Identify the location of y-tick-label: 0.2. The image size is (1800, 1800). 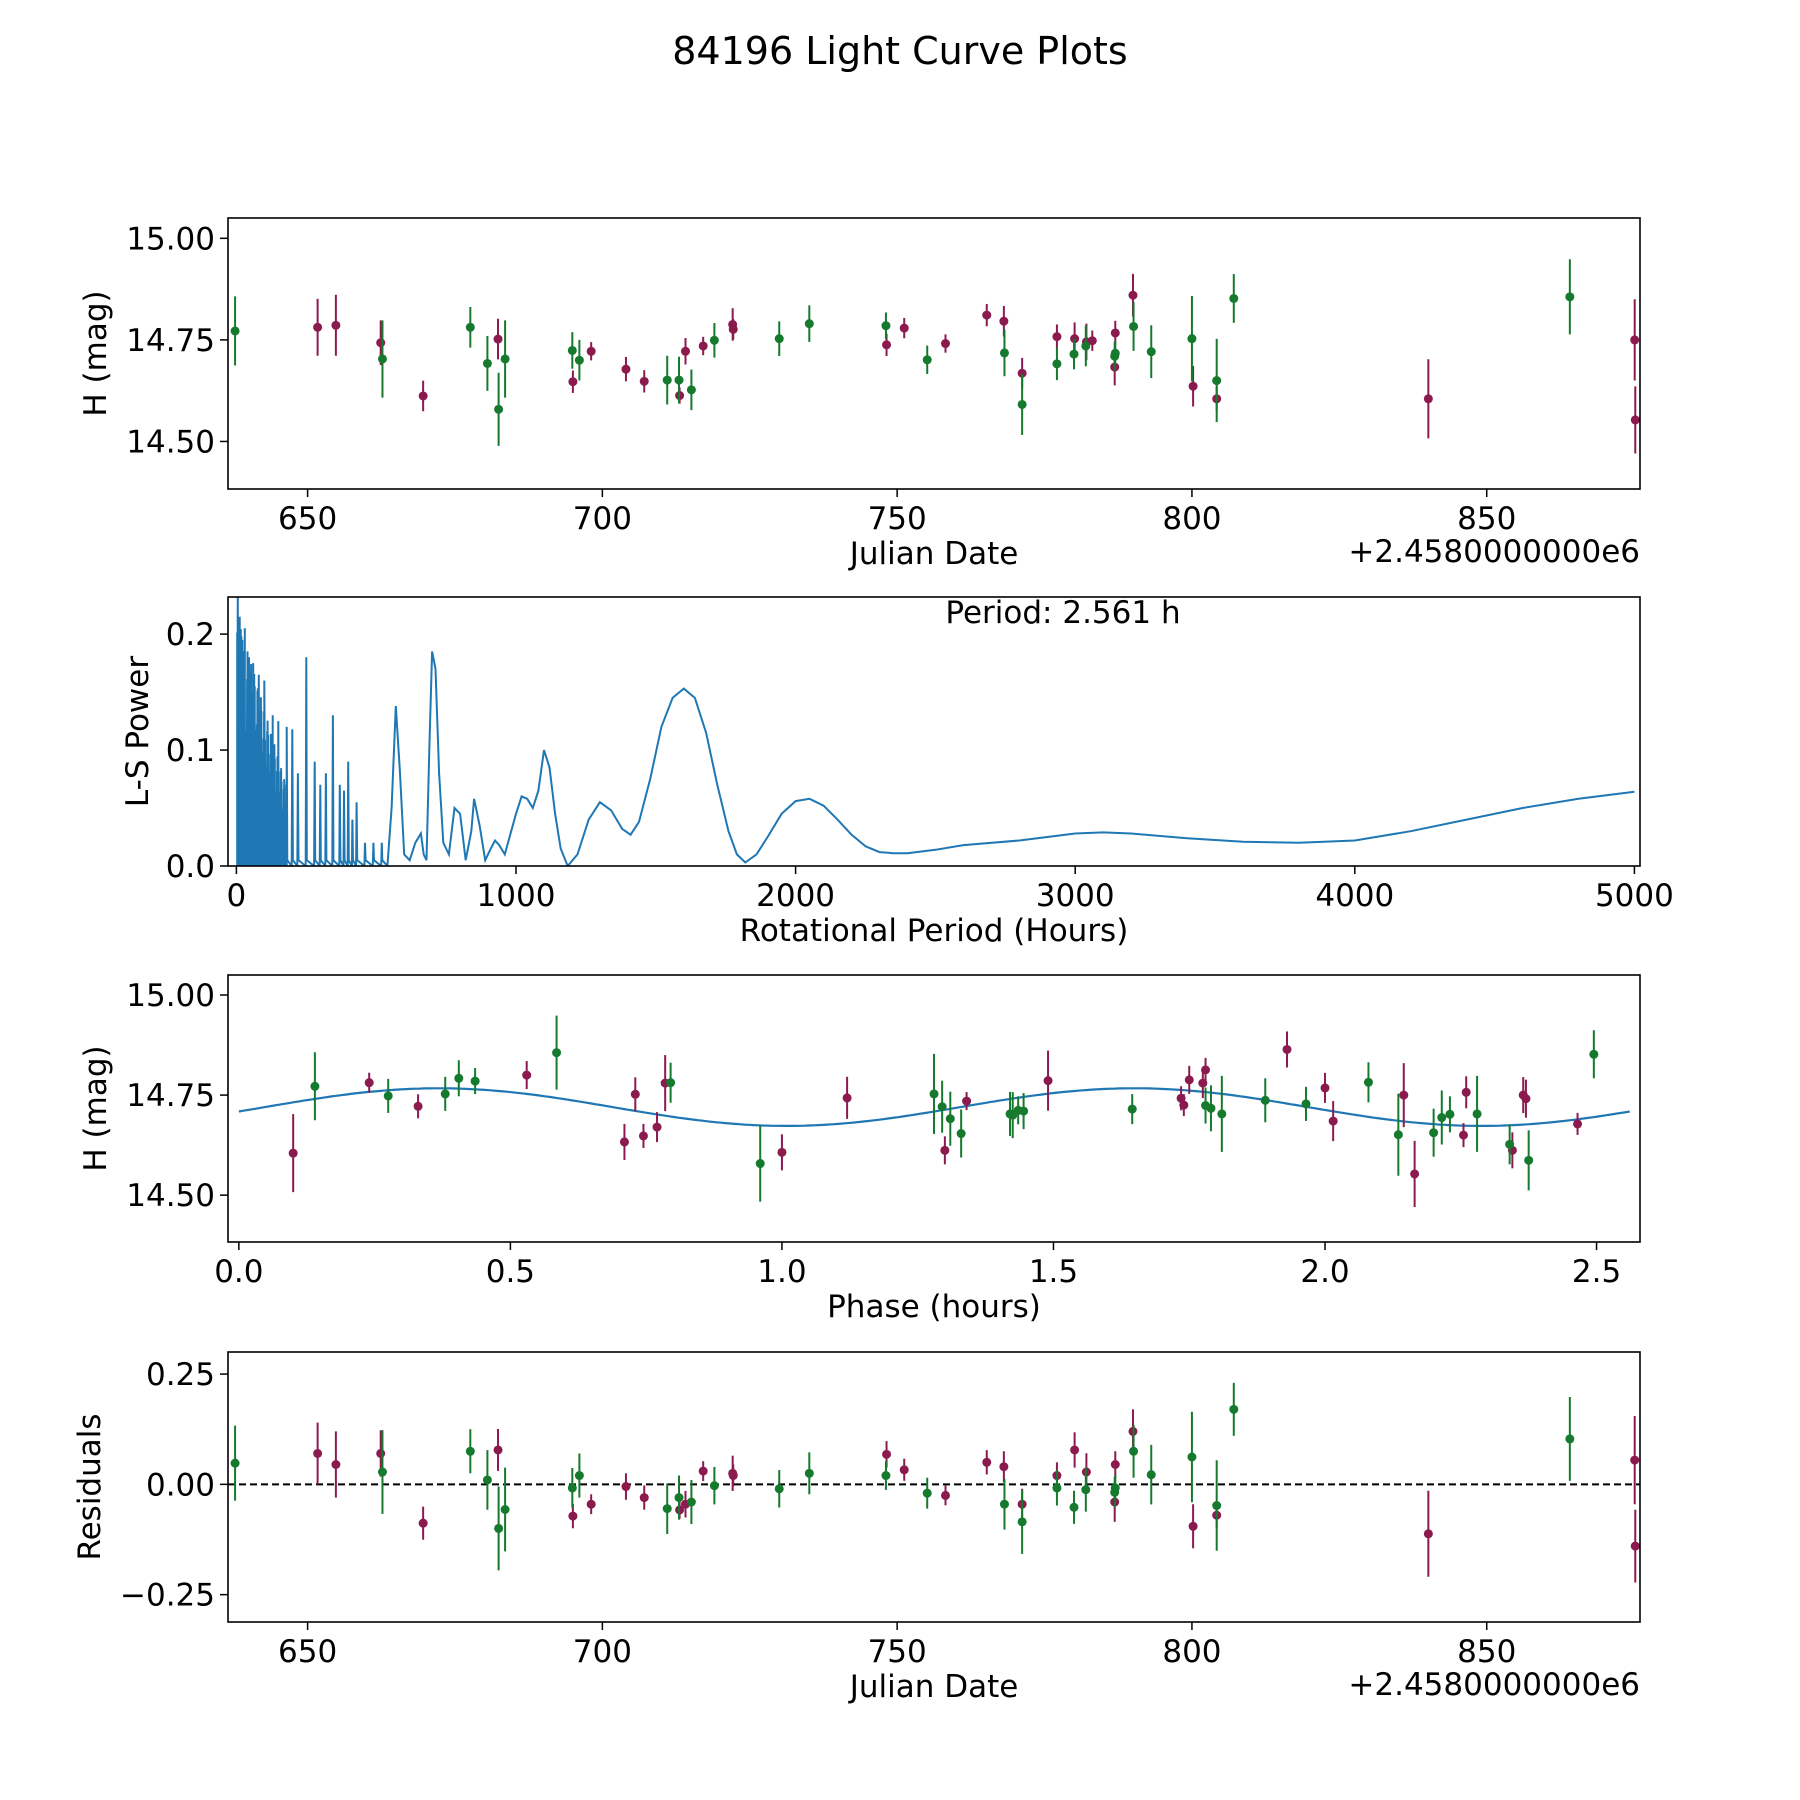
(190, 635).